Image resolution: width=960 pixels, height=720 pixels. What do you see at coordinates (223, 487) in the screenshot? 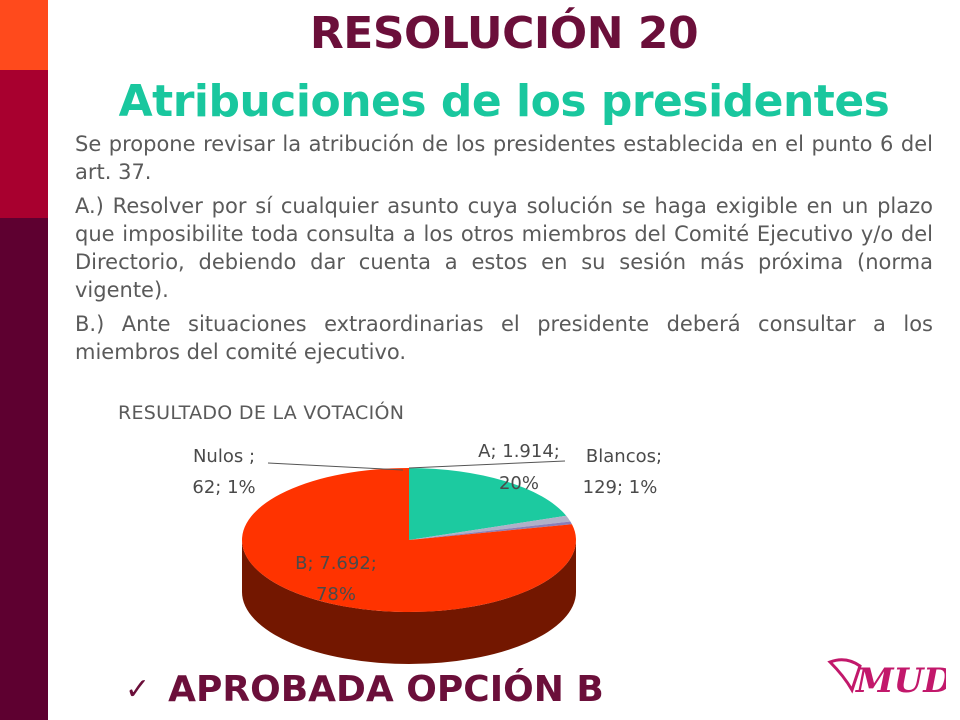
I see `label-nulos-value: 62; 1%` at bounding box center [223, 487].